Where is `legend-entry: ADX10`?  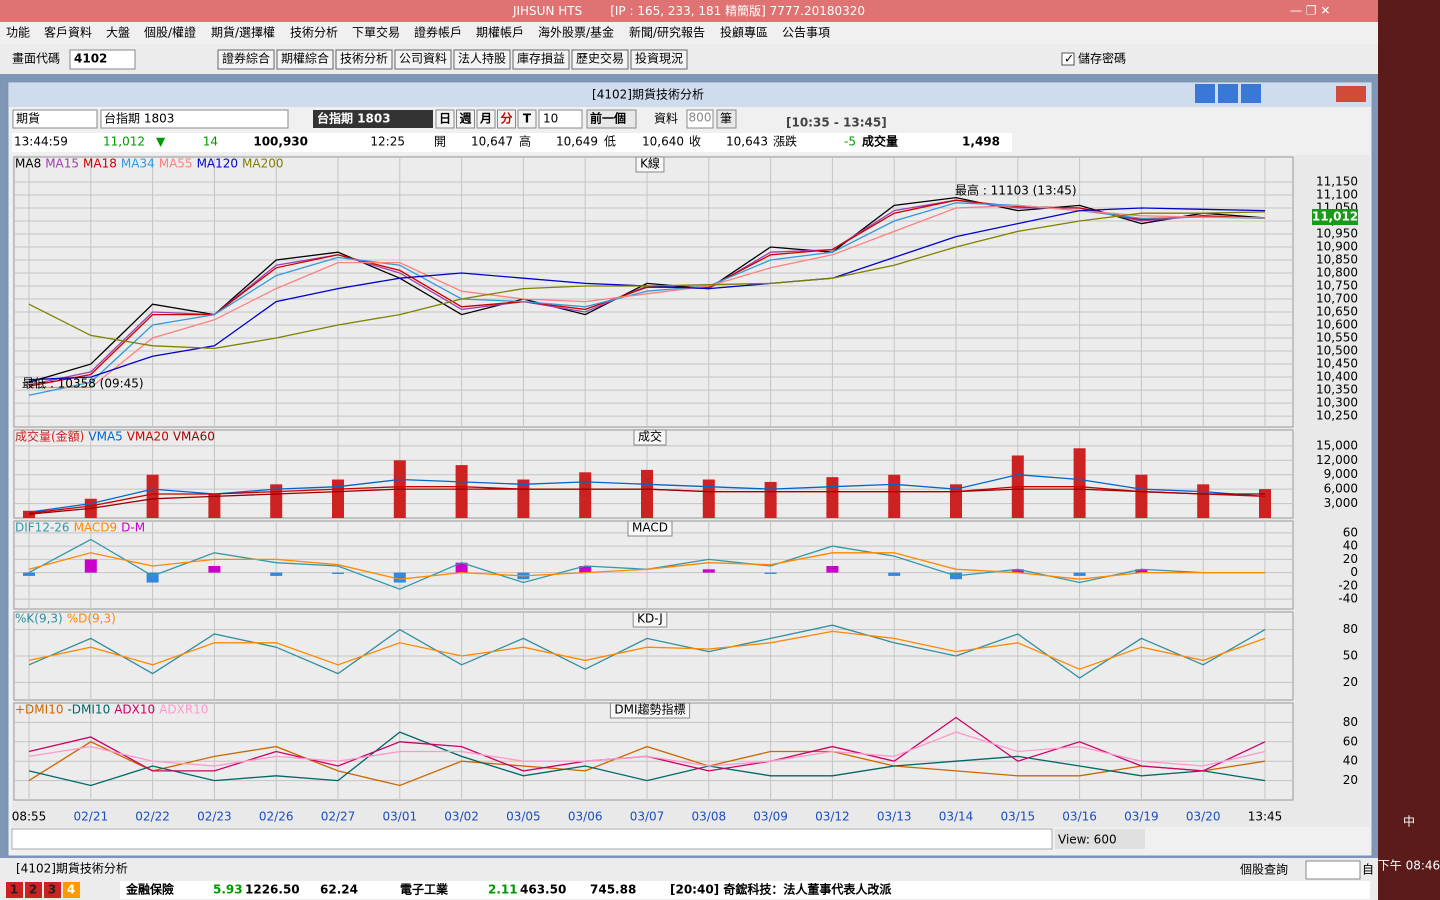 legend-entry: ADX10 is located at coordinates (134, 710).